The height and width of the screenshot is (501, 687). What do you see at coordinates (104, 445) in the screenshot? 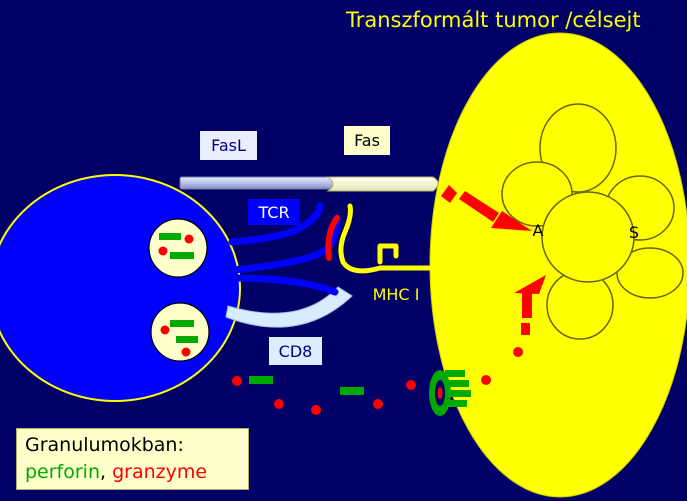
I see `legend-heading: Granulumokban:` at bounding box center [104, 445].